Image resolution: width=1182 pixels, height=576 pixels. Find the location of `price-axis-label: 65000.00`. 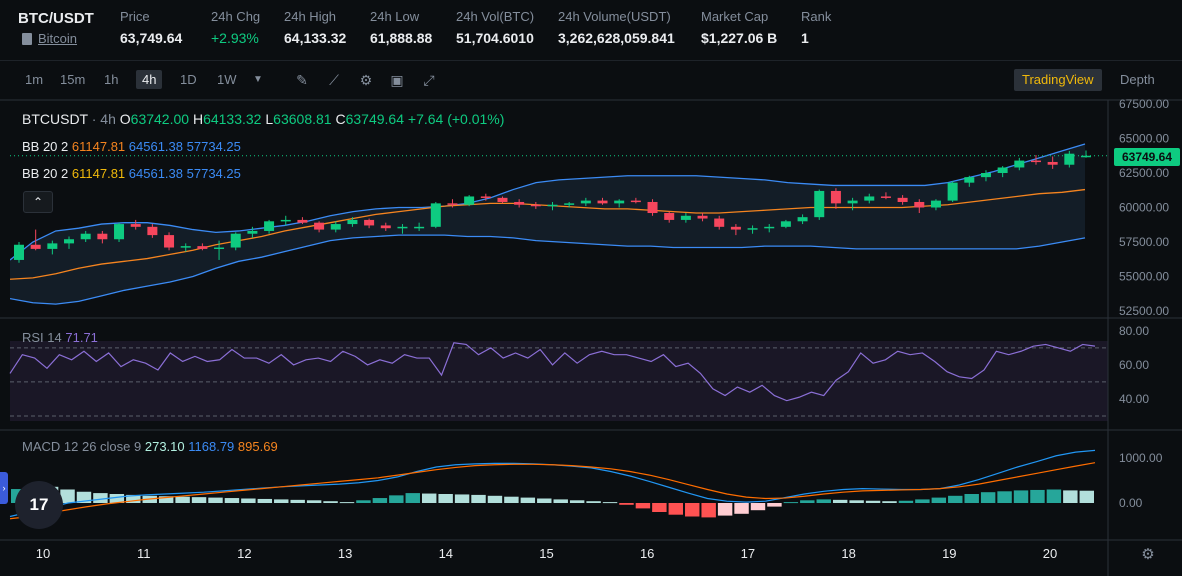

price-axis-label: 65000.00 is located at coordinates (1144, 139).